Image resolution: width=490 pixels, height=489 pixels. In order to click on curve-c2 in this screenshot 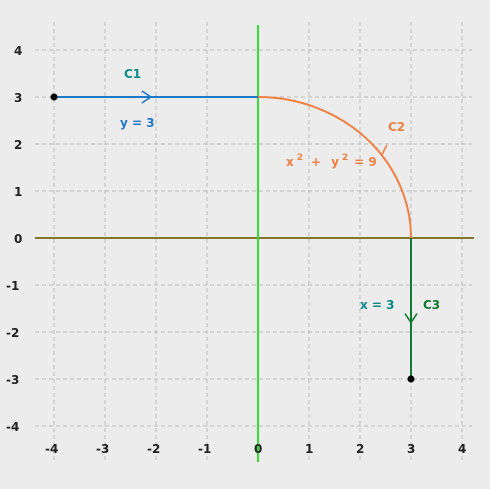, I will do `click(334, 167)`.